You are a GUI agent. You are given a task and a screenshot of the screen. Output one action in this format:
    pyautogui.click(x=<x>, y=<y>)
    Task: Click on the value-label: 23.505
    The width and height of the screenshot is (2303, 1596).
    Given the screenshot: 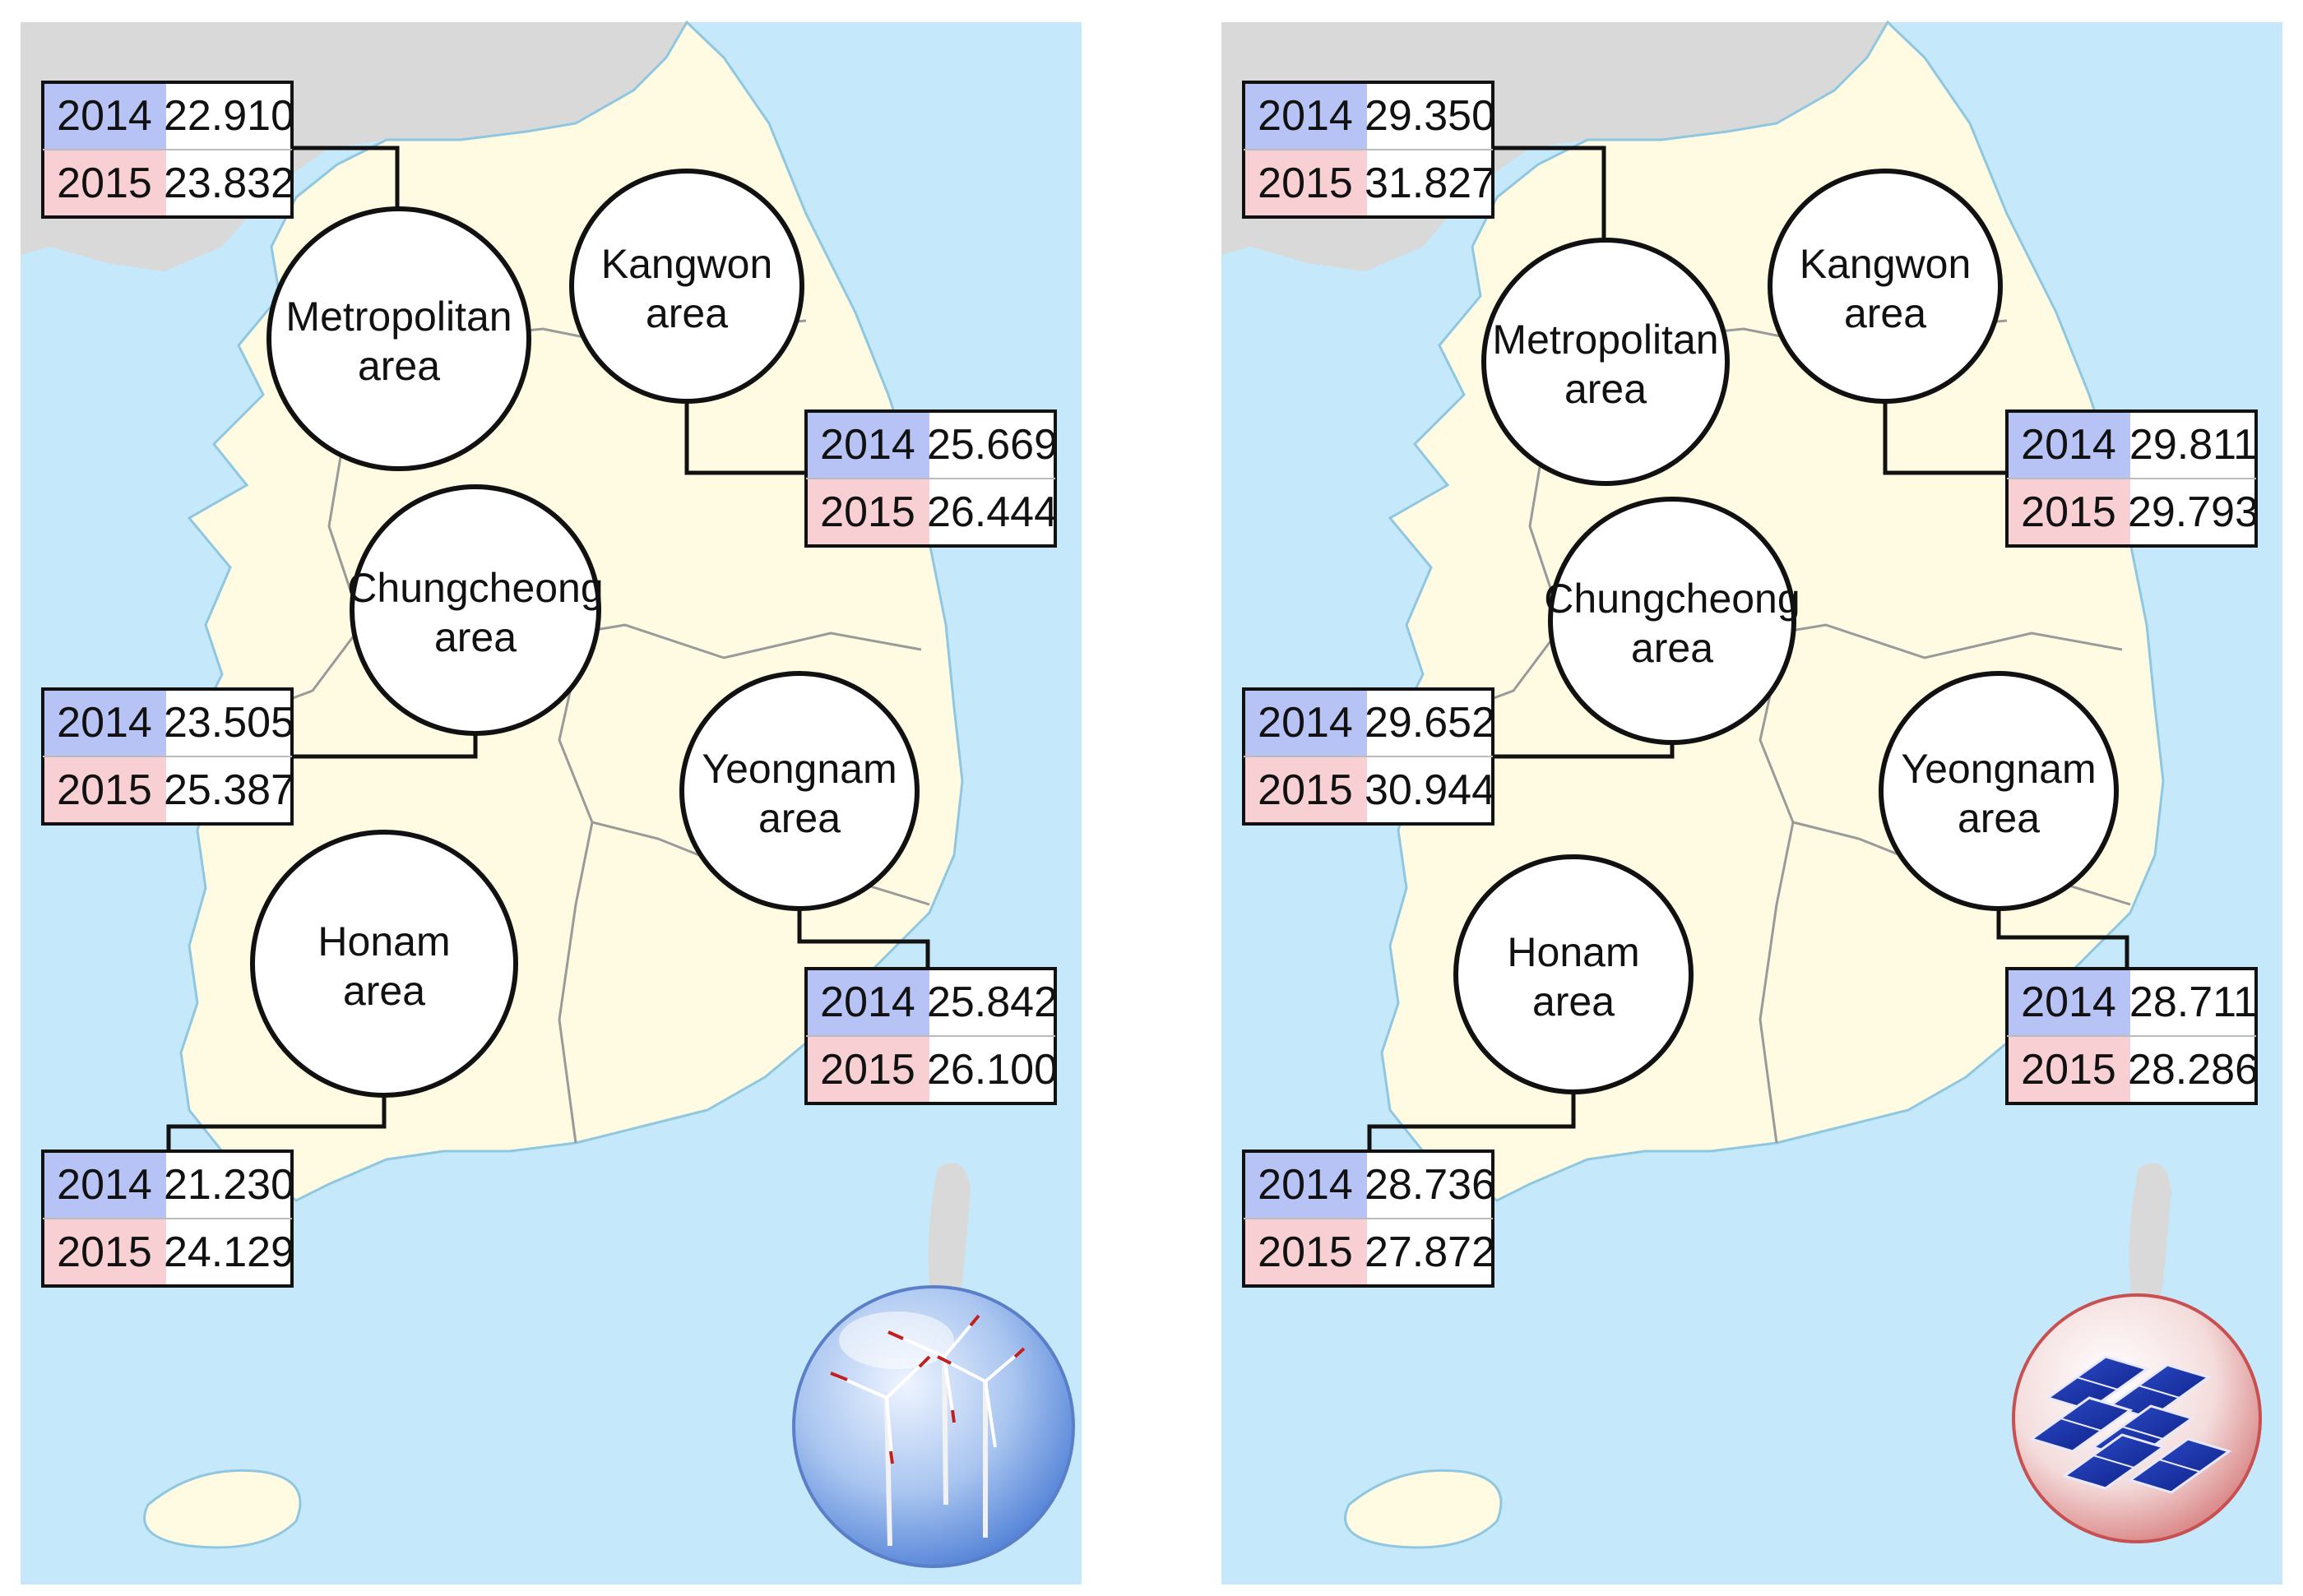 What is the action you would take?
    pyautogui.click(x=229, y=723)
    